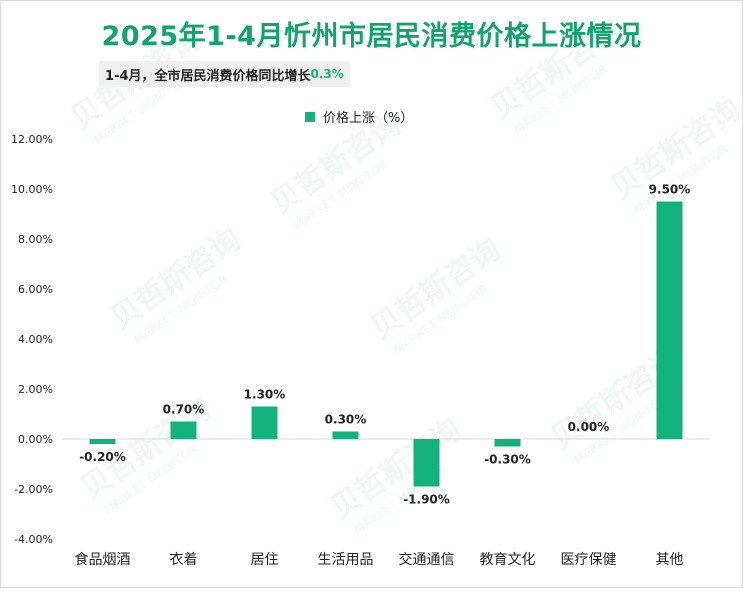 The height and width of the screenshot is (592, 743). I want to click on data-label: 0.30%, so click(346, 420).